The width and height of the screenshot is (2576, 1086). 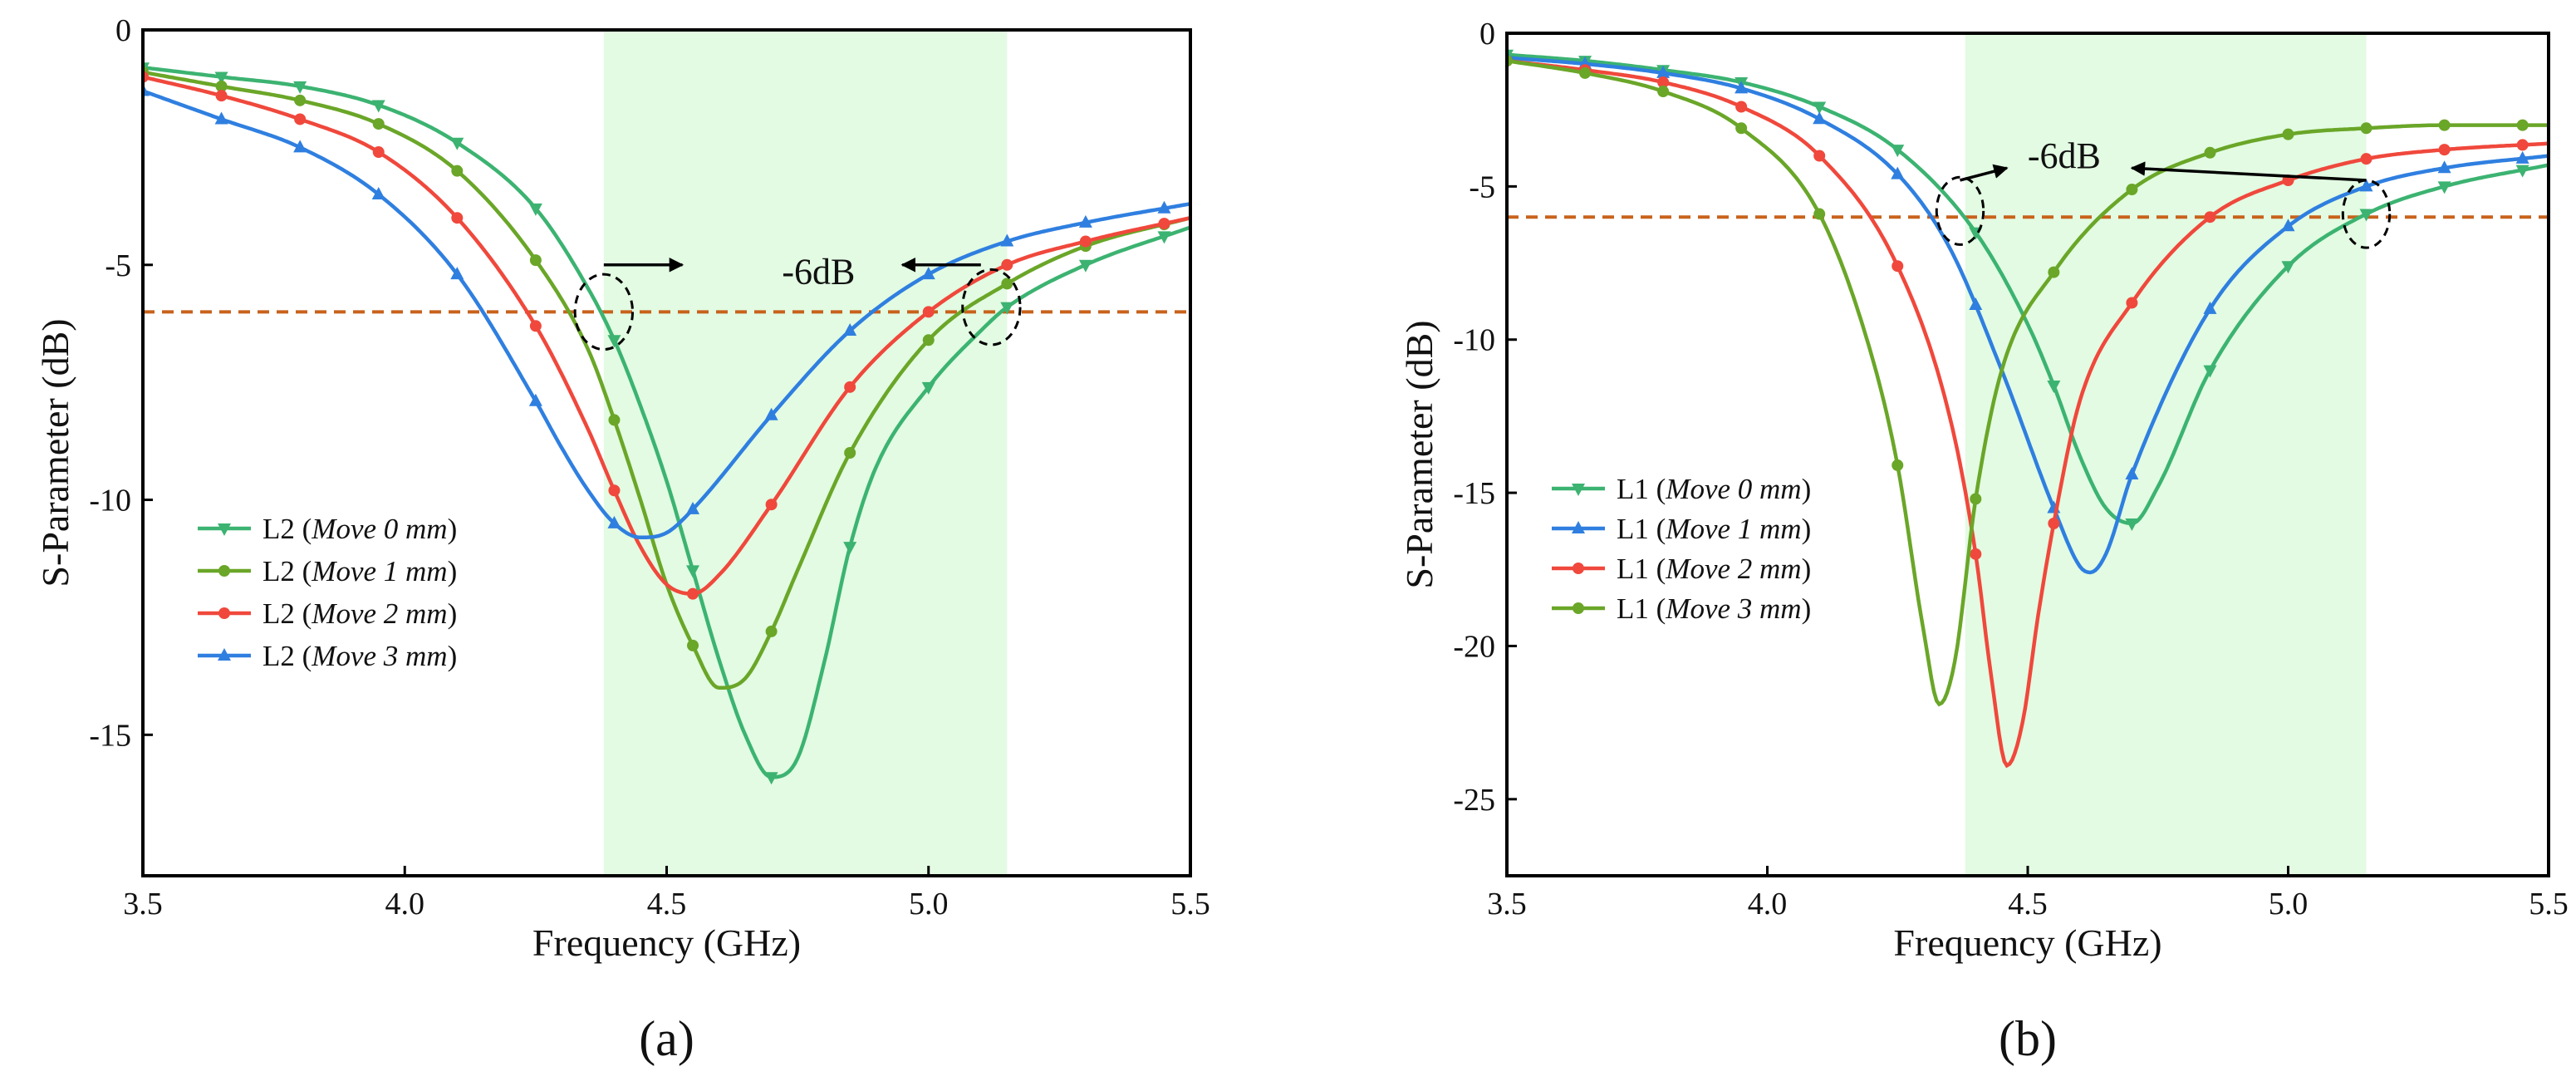 I want to click on legend-label: L2 (Move 0 mm), so click(x=360, y=529).